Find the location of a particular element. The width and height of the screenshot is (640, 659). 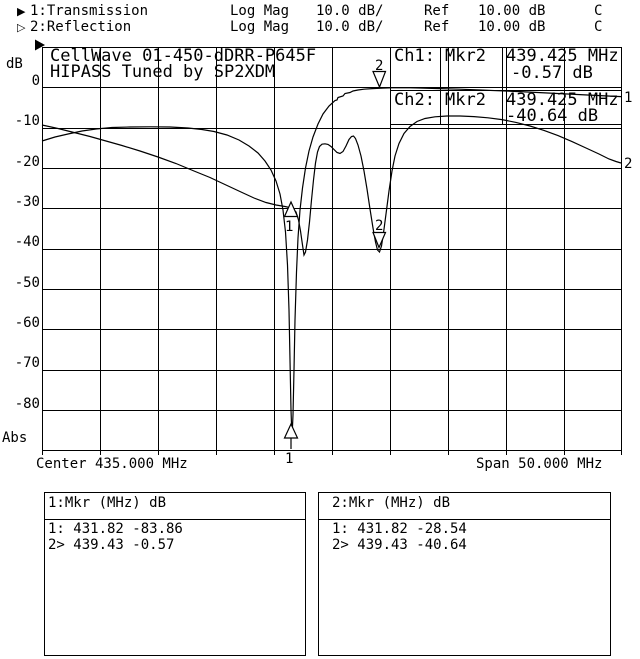

y-label-m60: -60 is located at coordinates (27, 323).